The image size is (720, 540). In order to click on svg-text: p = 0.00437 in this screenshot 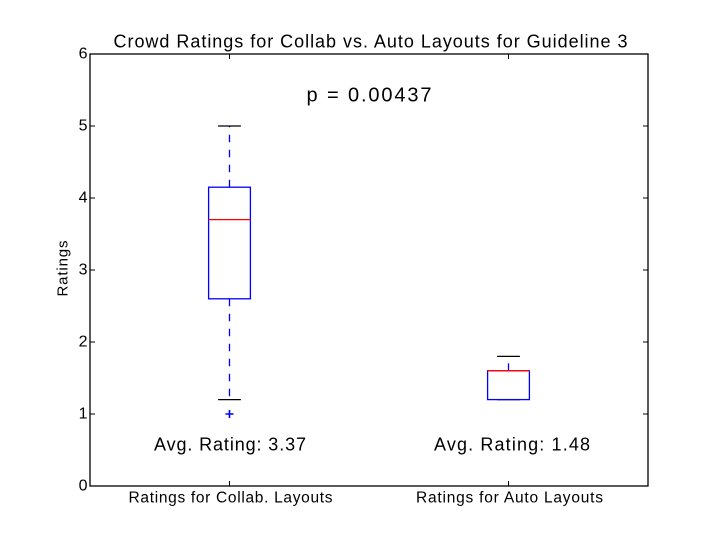, I will do `click(369, 95)`.